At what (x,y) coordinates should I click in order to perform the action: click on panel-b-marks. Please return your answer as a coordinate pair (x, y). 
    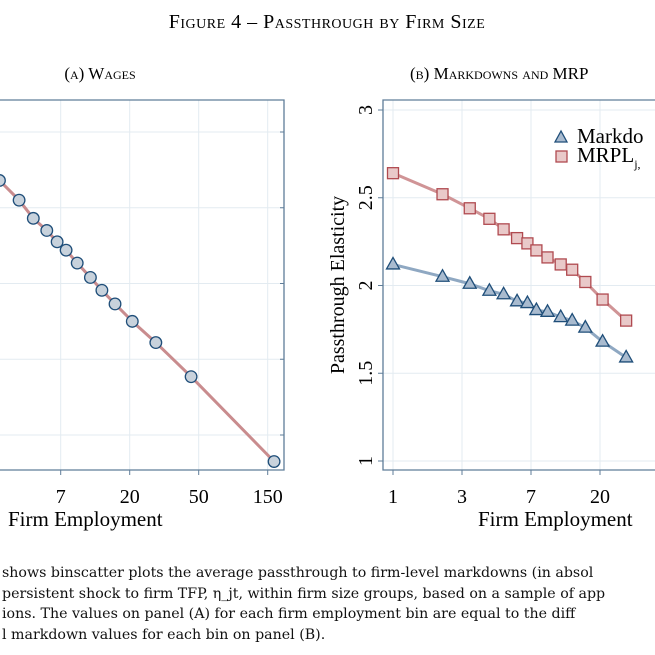
    Looking at the image, I should click on (509, 265).